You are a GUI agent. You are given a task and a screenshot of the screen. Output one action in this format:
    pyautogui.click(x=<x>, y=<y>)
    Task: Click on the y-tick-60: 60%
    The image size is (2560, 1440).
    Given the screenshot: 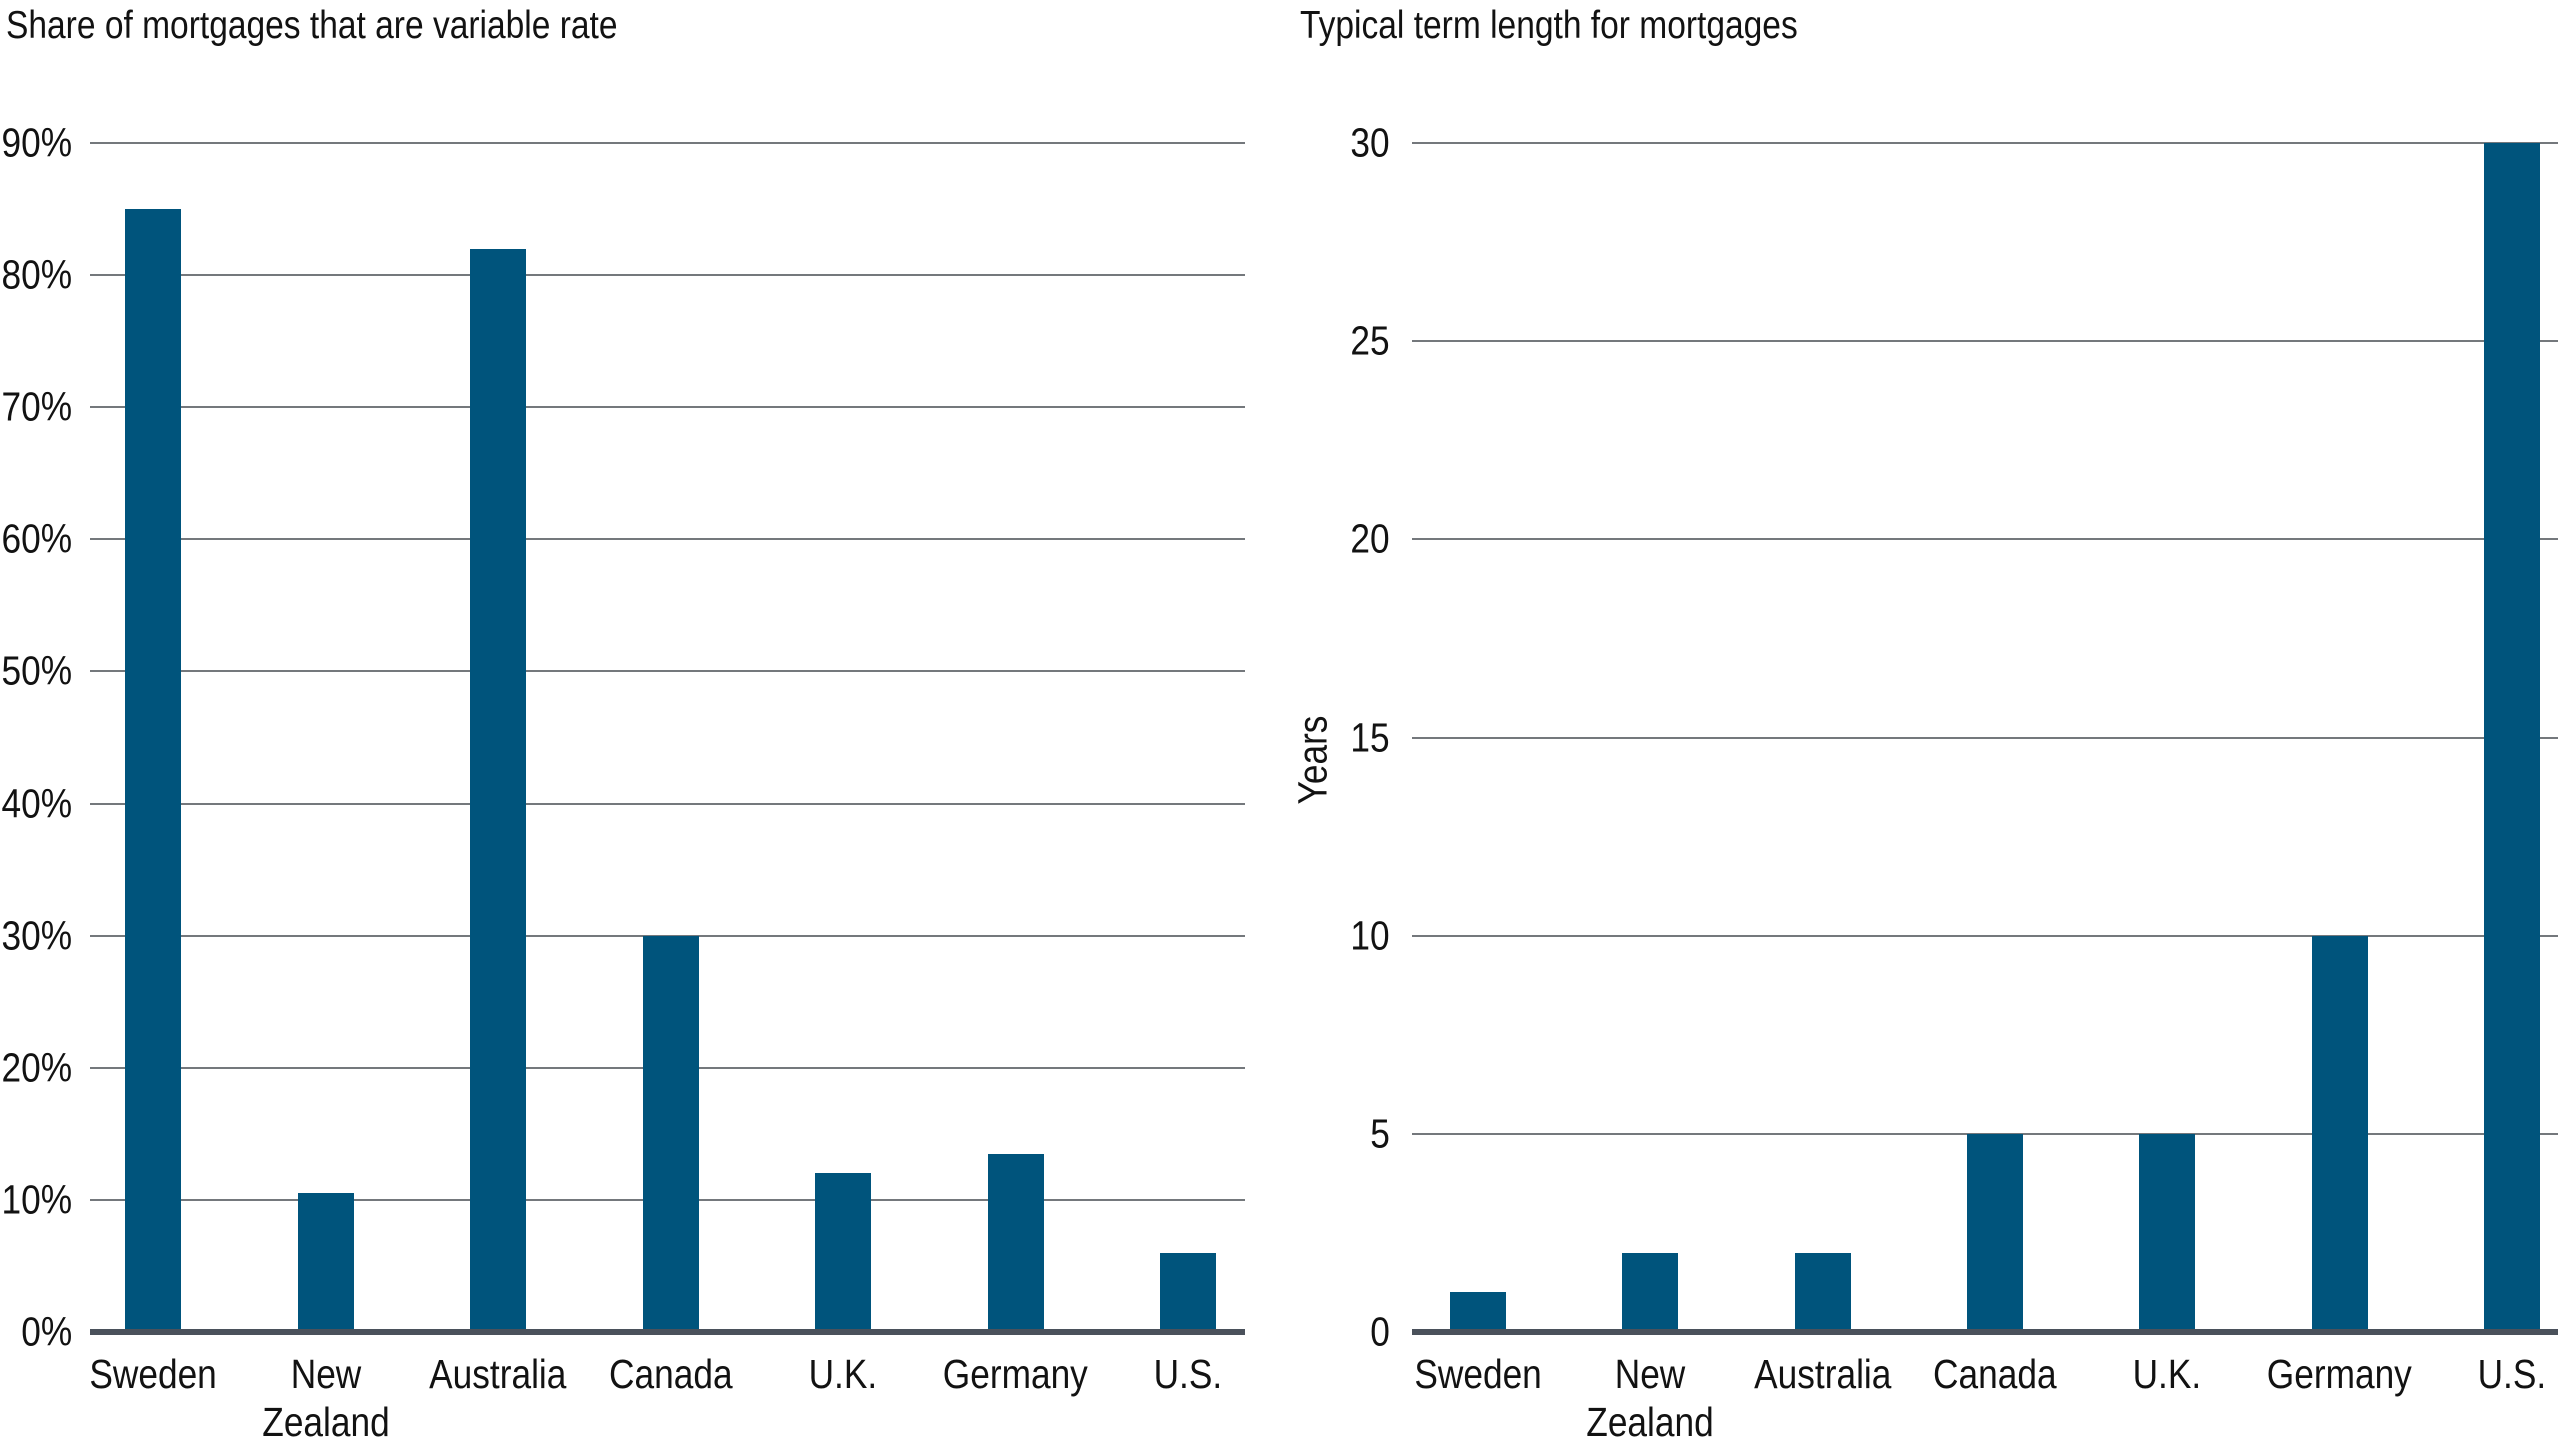 What is the action you would take?
    pyautogui.click(x=36, y=538)
    